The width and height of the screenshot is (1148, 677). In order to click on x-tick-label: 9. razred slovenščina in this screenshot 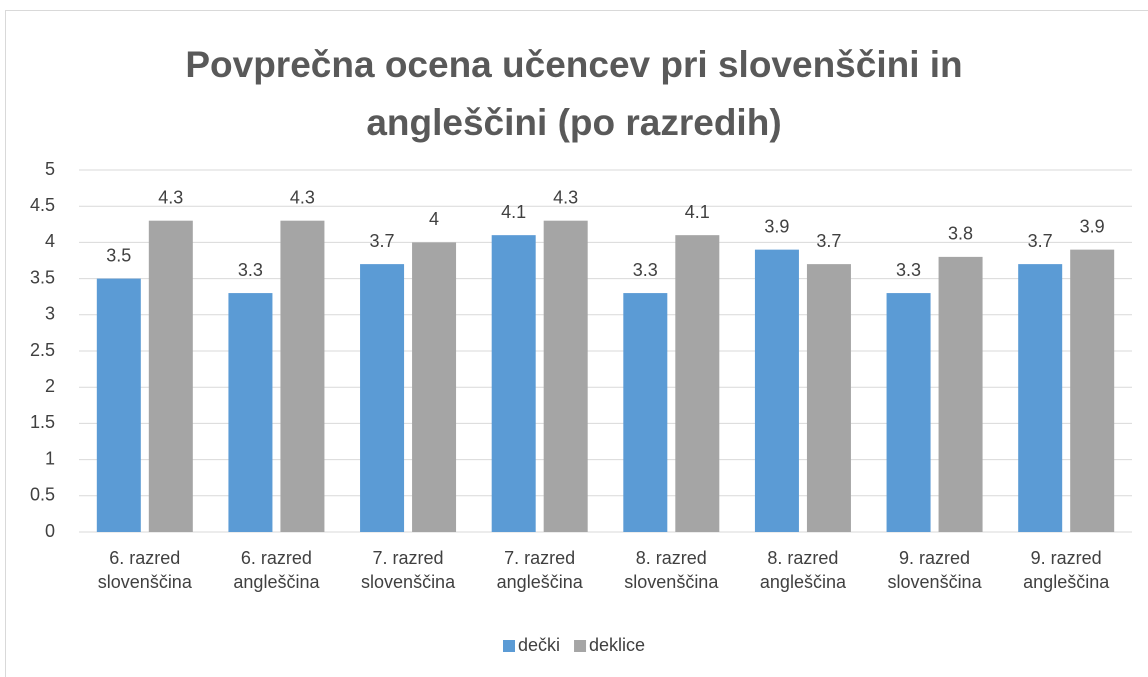, I will do `click(934, 570)`.